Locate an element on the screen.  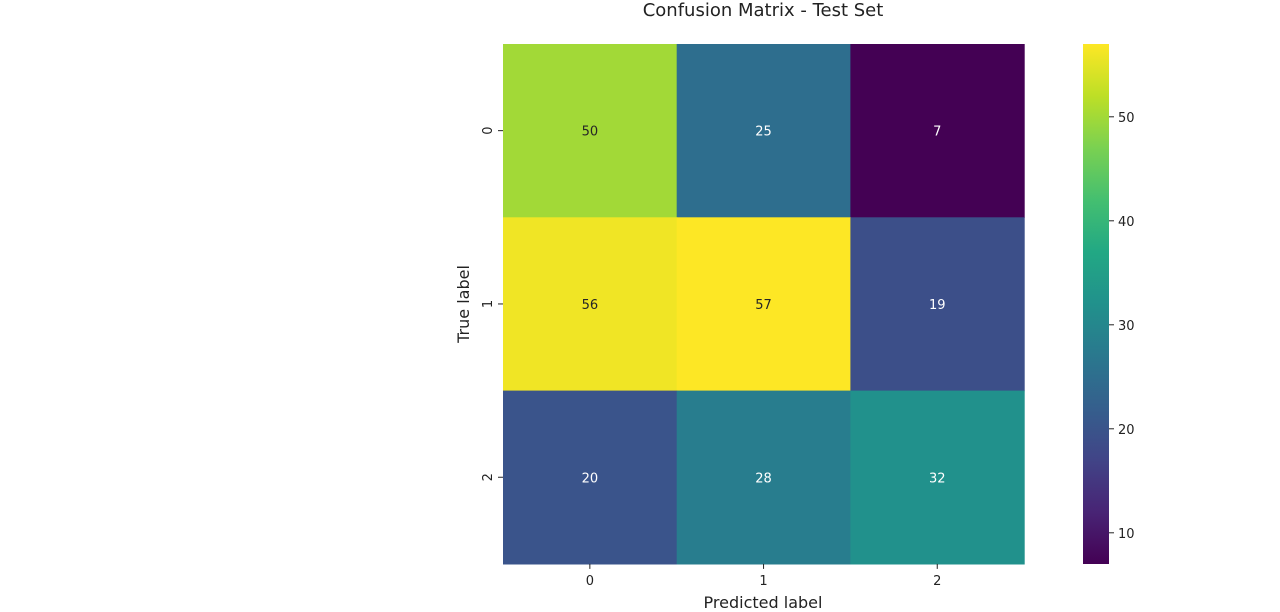
y-axis-label: True label is located at coordinates (463, 304).